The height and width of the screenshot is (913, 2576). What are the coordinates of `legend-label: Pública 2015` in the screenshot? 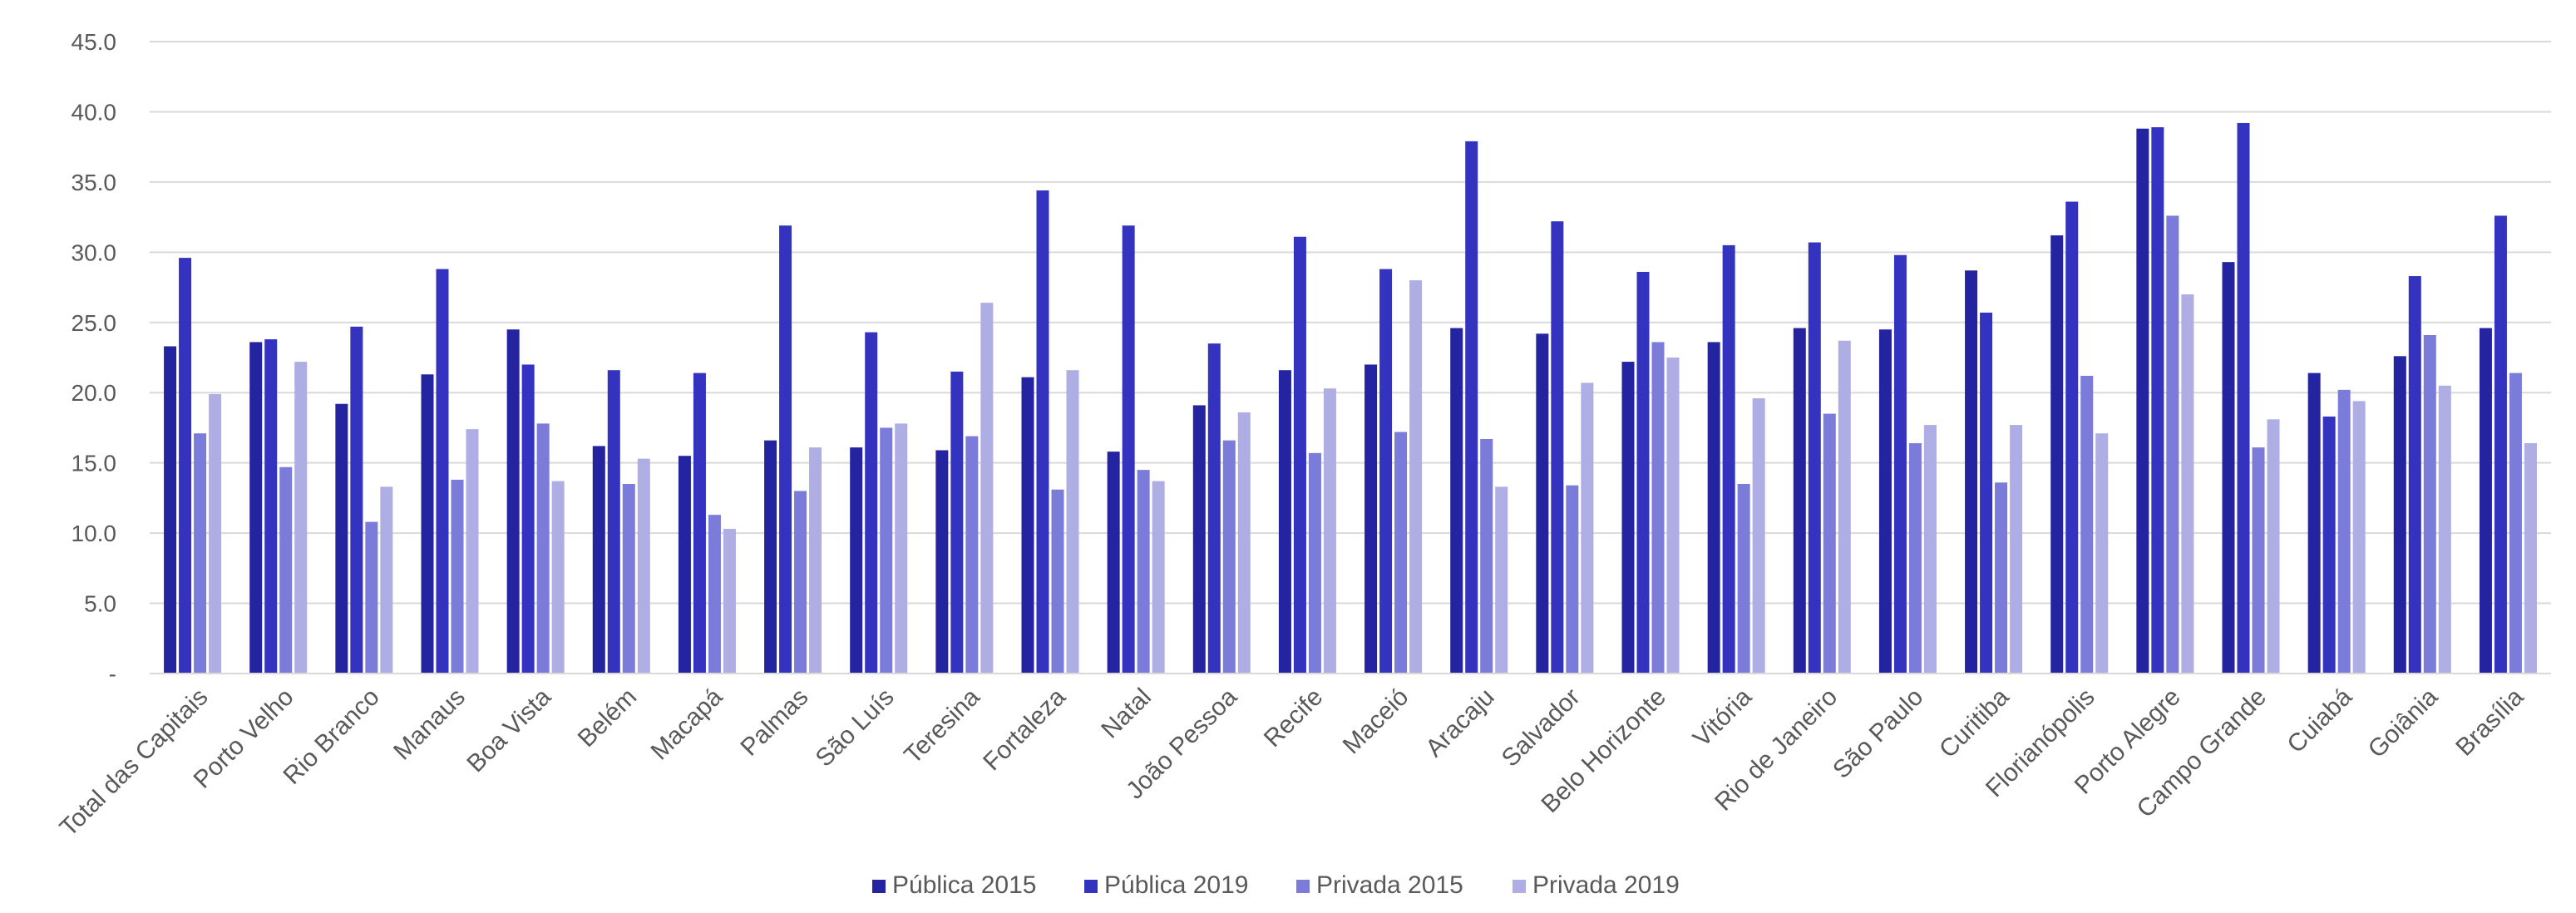 It's located at (964, 885).